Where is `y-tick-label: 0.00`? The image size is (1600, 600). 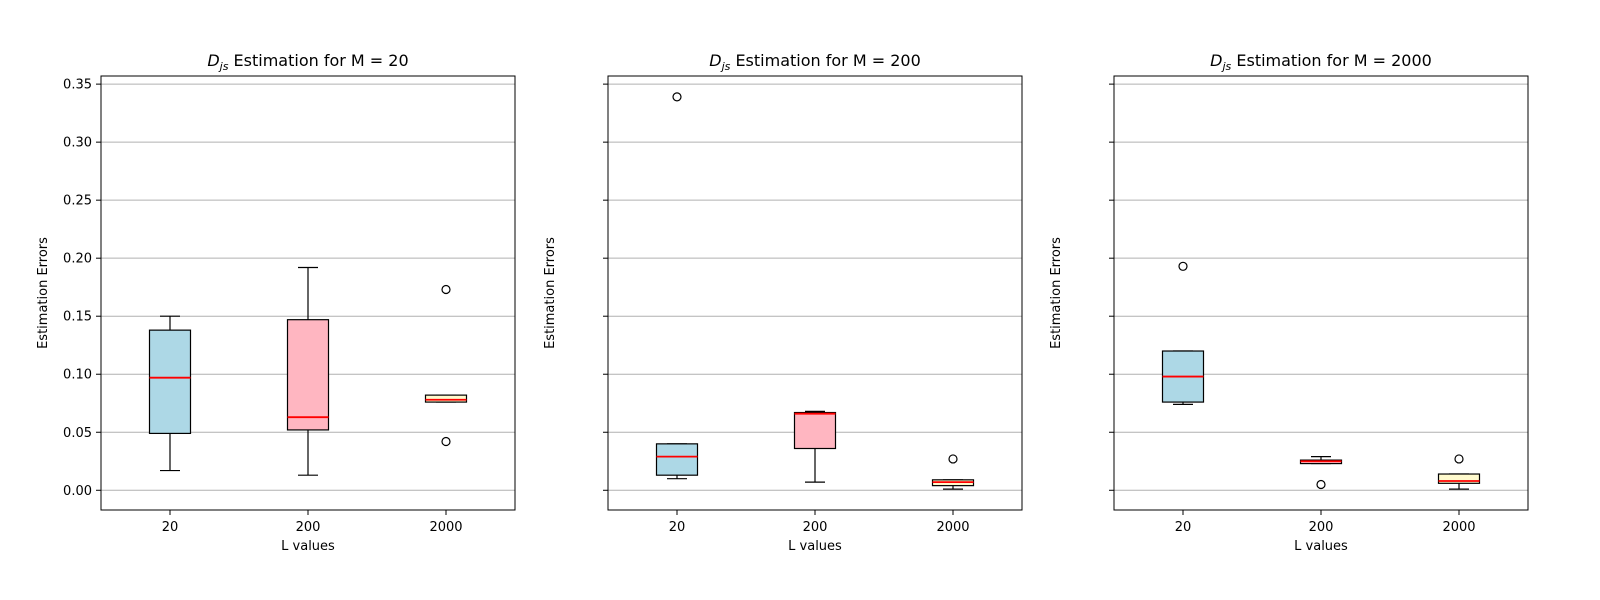 y-tick-label: 0.00 is located at coordinates (77, 491).